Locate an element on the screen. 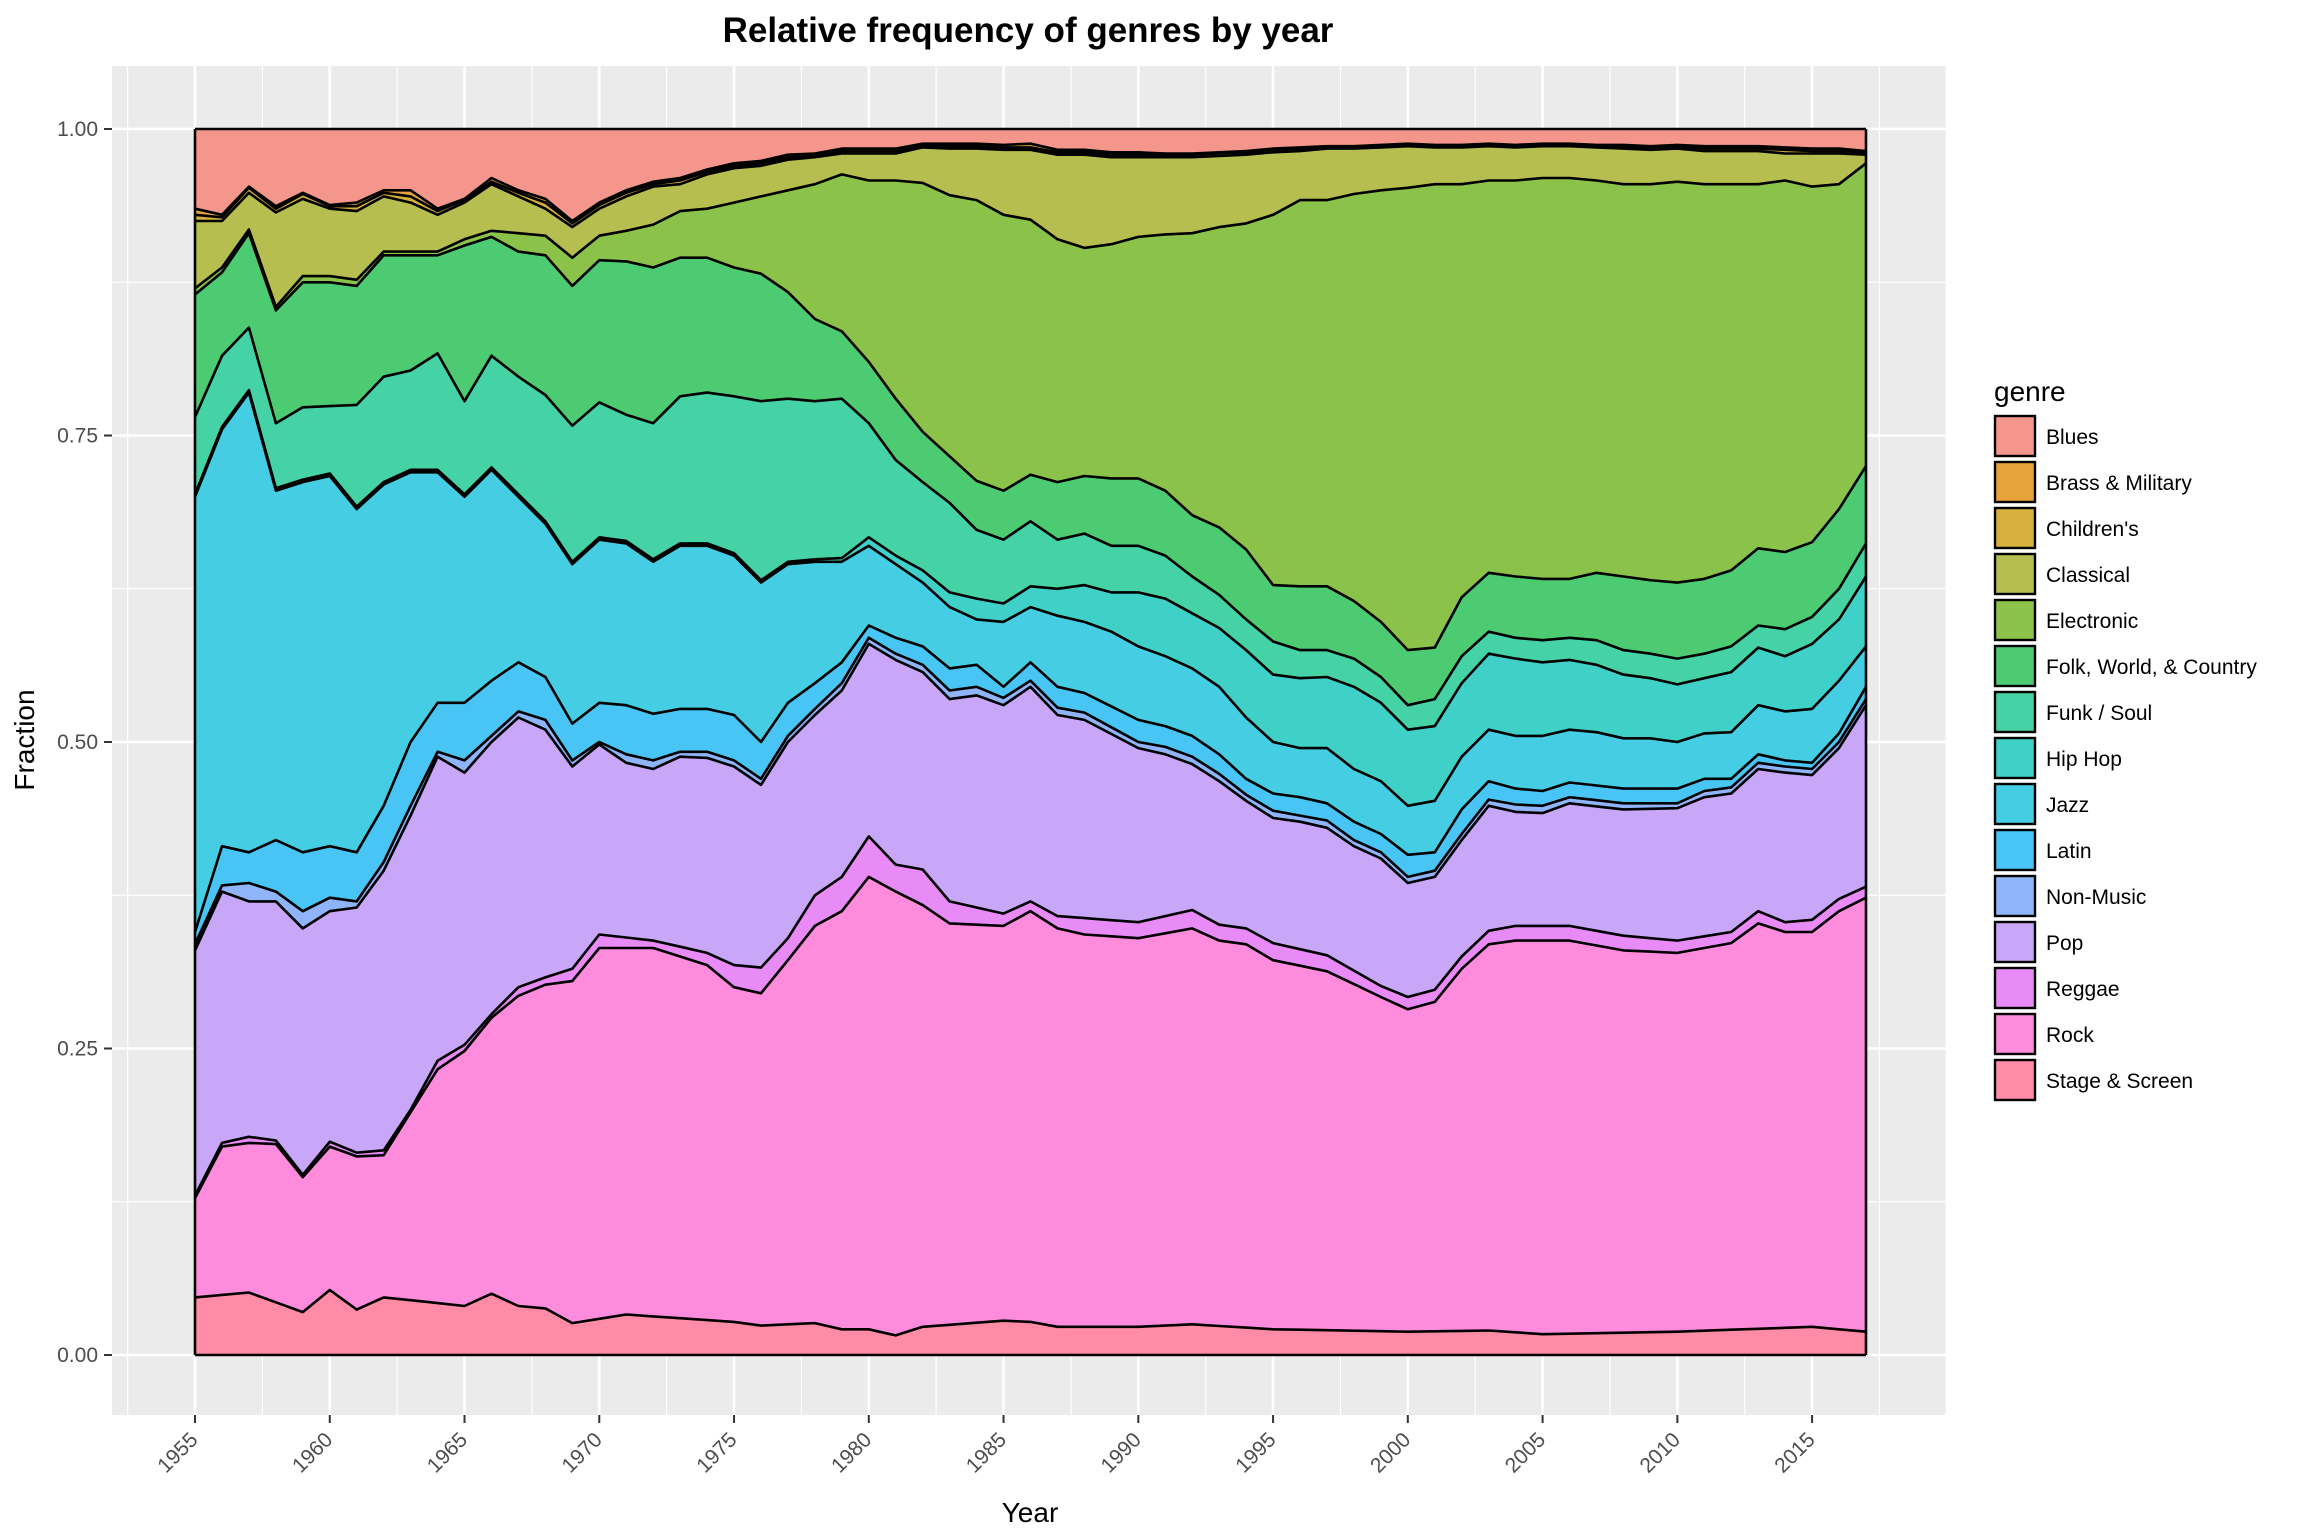 The image size is (2304, 1536). y-axis-title: Fraction is located at coordinates (24, 739).